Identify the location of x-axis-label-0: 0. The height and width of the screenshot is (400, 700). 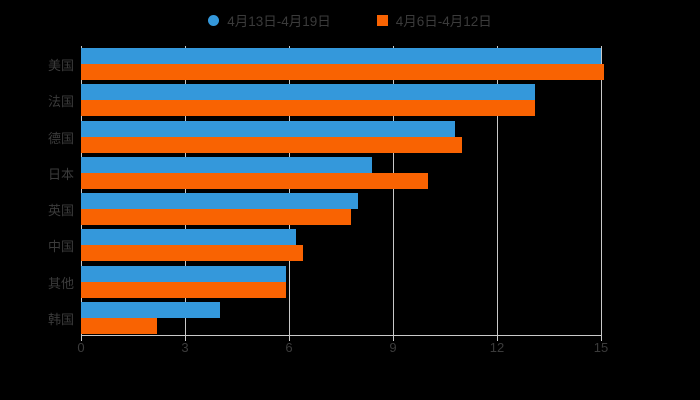
(81, 347).